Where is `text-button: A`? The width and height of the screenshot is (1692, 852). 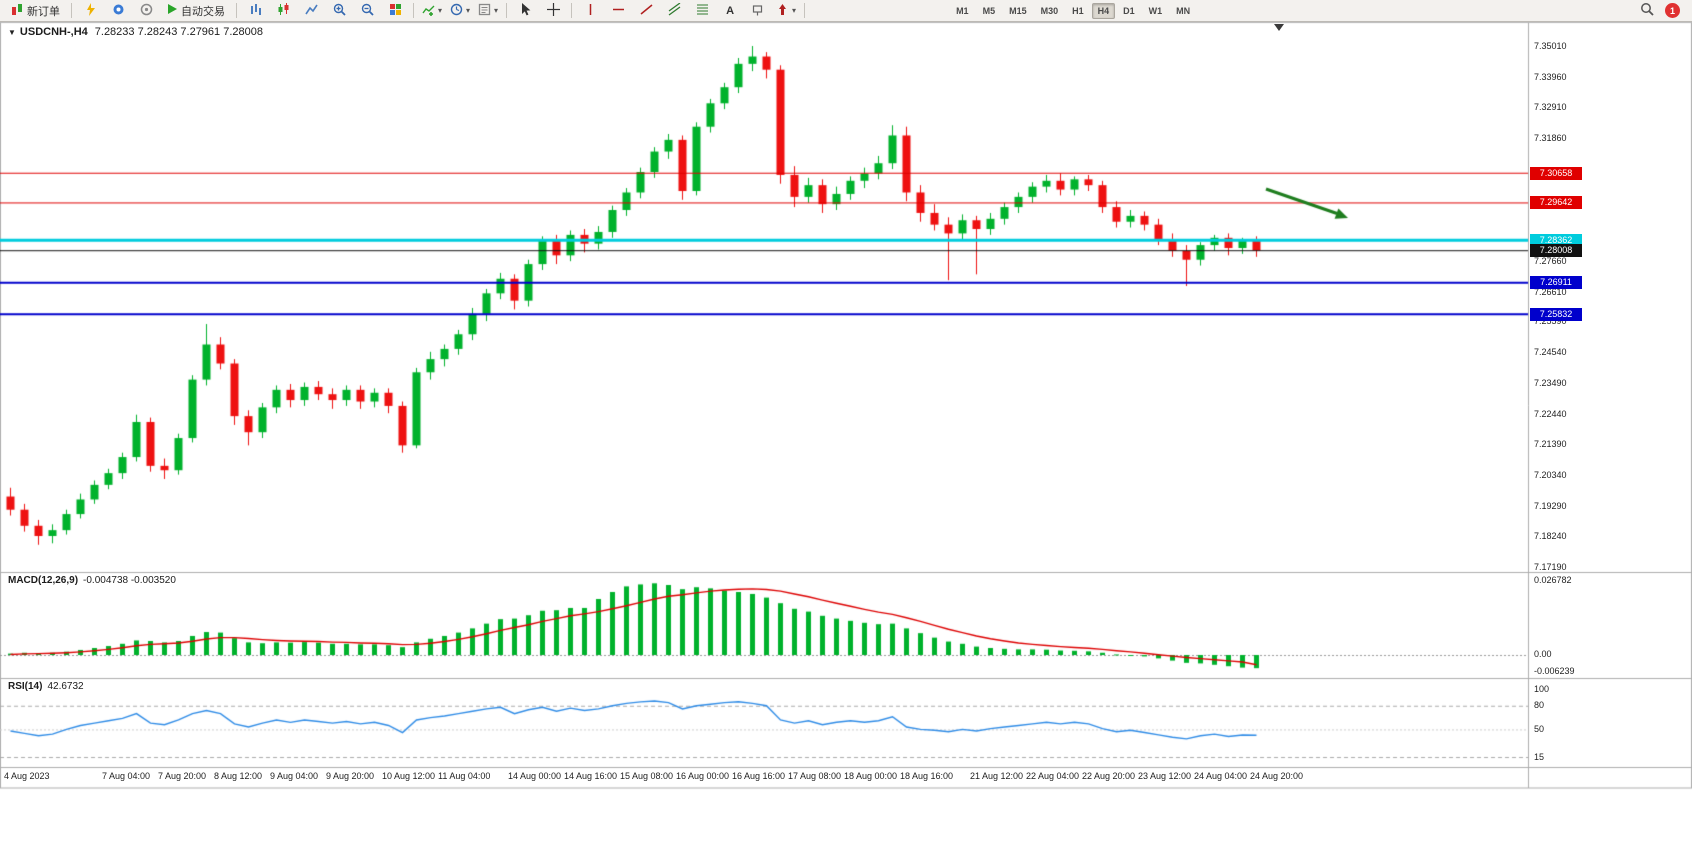
text-button: A is located at coordinates (730, 11).